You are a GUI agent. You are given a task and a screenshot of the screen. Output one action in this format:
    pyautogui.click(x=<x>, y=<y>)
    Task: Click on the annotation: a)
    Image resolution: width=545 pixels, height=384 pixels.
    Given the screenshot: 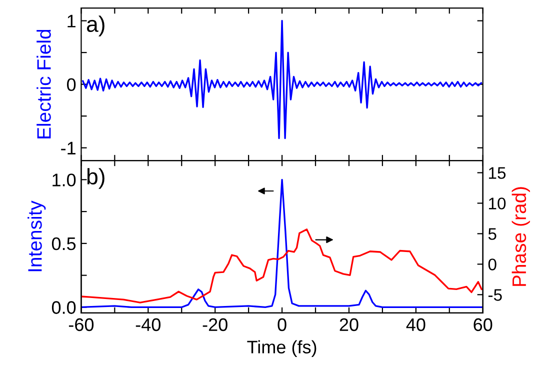 What is the action you would take?
    pyautogui.click(x=95, y=26)
    